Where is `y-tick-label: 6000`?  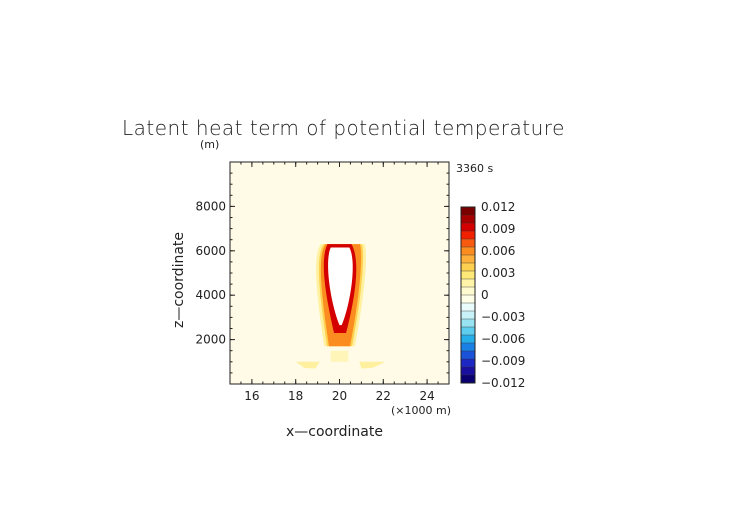
y-tick-label: 6000 is located at coordinates (210, 251).